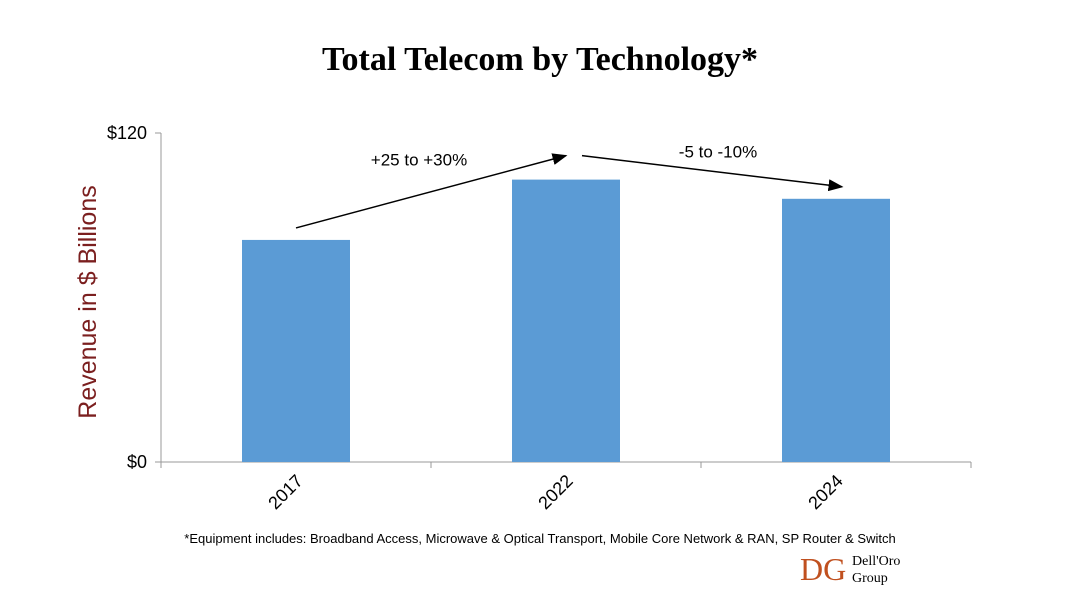 The width and height of the screenshot is (1080, 608). I want to click on x-tick-label: 2022, so click(555, 492).